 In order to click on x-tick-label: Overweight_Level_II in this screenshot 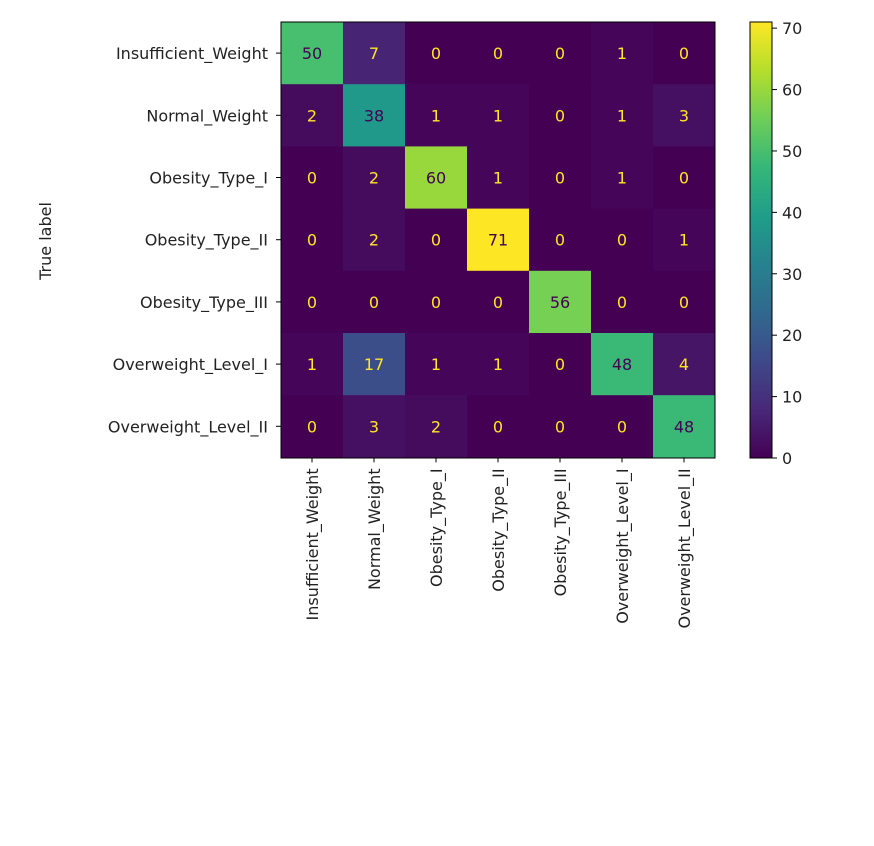, I will do `click(685, 548)`.